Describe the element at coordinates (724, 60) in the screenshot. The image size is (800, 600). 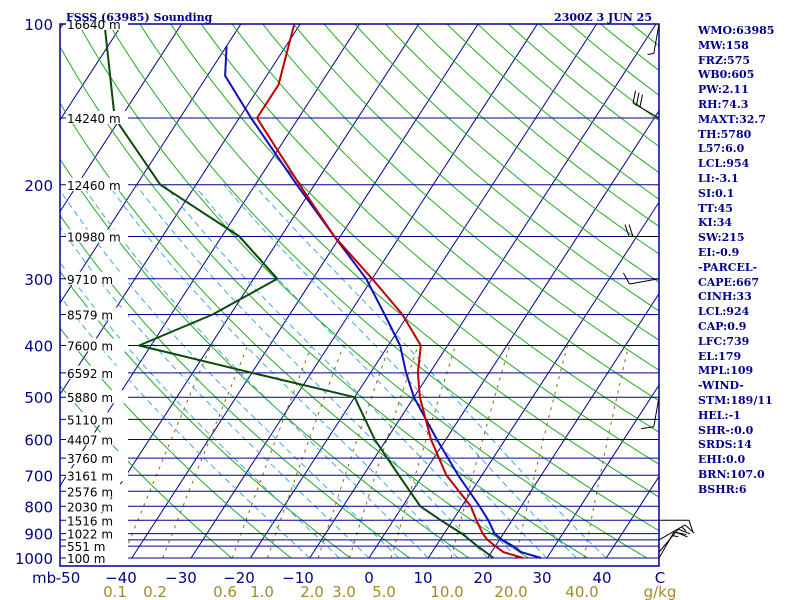
I see `index-value: FRZ:575` at that location.